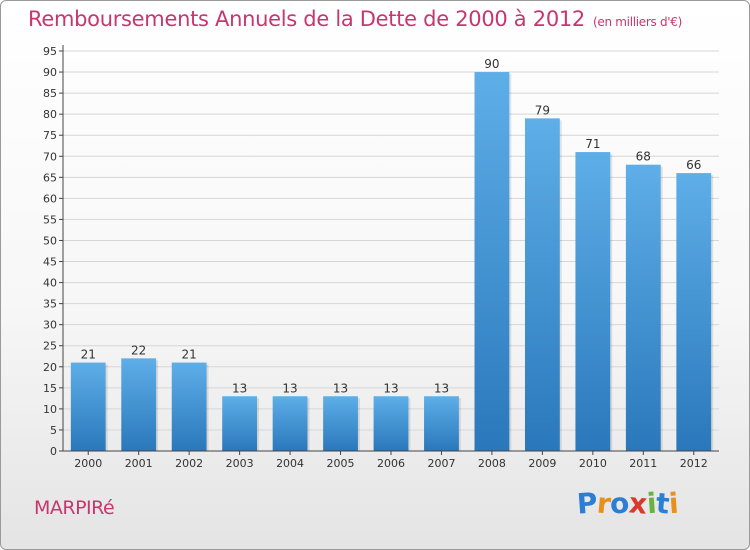 The height and width of the screenshot is (550, 750). Describe the element at coordinates (138, 350) in the screenshot. I see `bar-value-label: 22` at that location.